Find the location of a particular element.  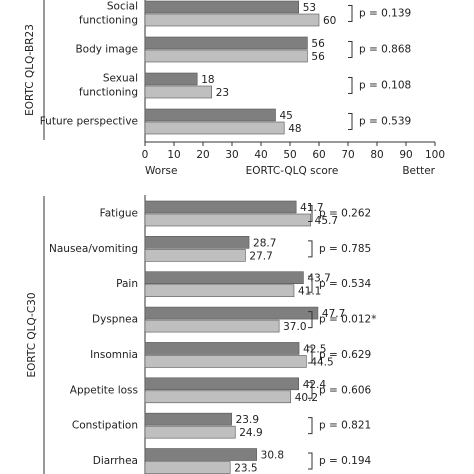

x-tick-label: 50 is located at coordinates (289, 155).